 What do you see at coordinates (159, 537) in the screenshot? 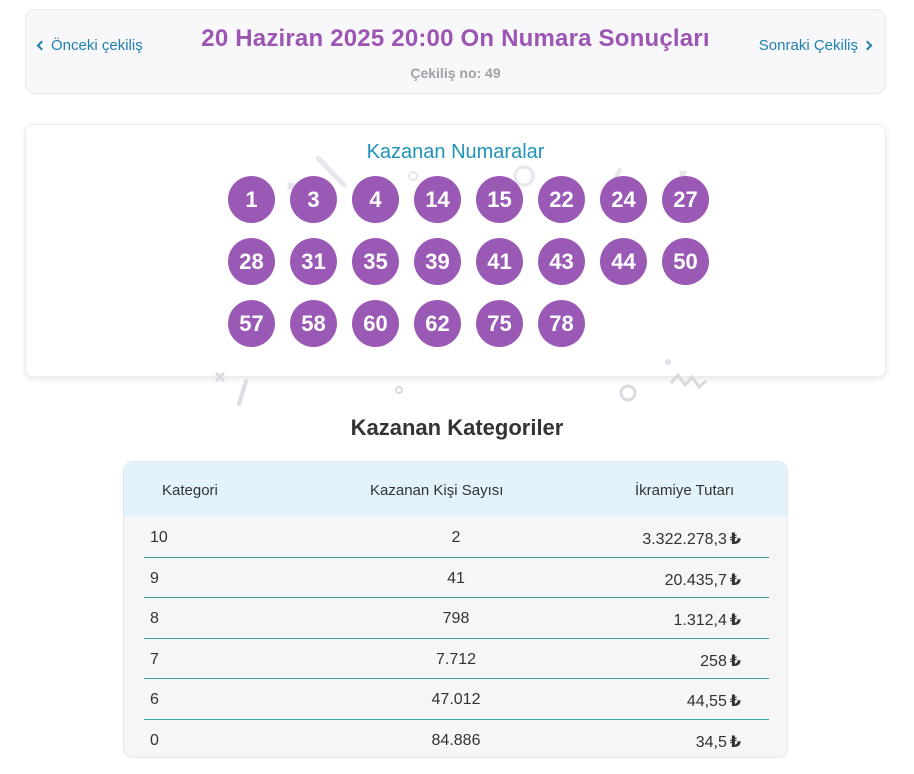
I see `cell-category: 10` at bounding box center [159, 537].